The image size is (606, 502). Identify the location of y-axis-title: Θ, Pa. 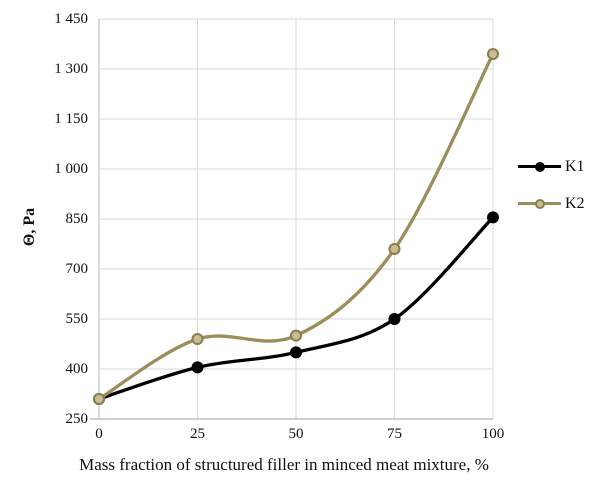
(29, 227).